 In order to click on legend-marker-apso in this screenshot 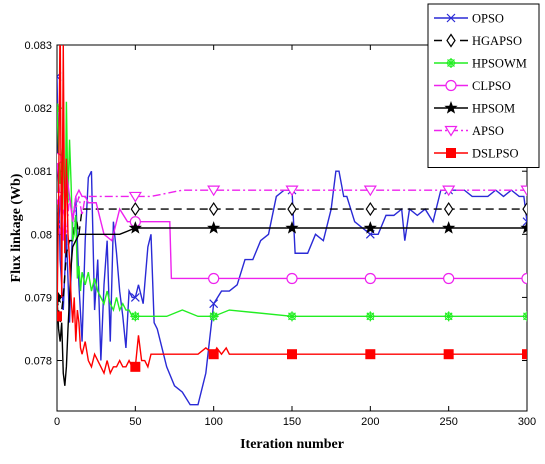, I will do `click(451, 131)`.